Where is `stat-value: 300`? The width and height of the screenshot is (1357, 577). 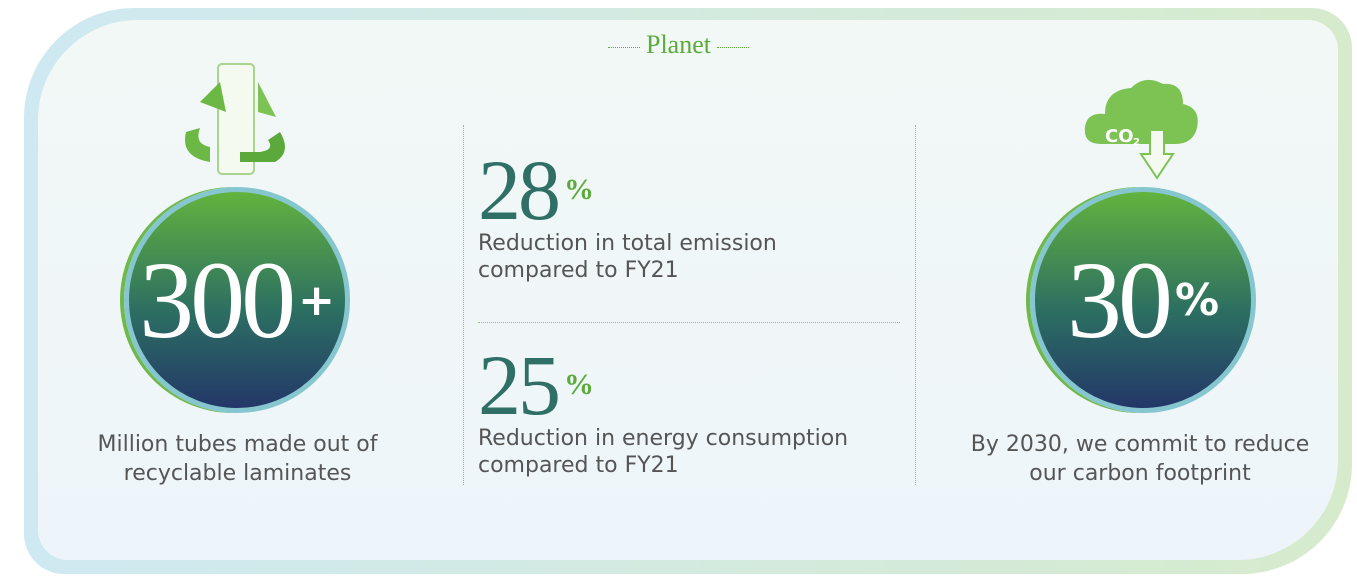 stat-value: 300 is located at coordinates (217, 299).